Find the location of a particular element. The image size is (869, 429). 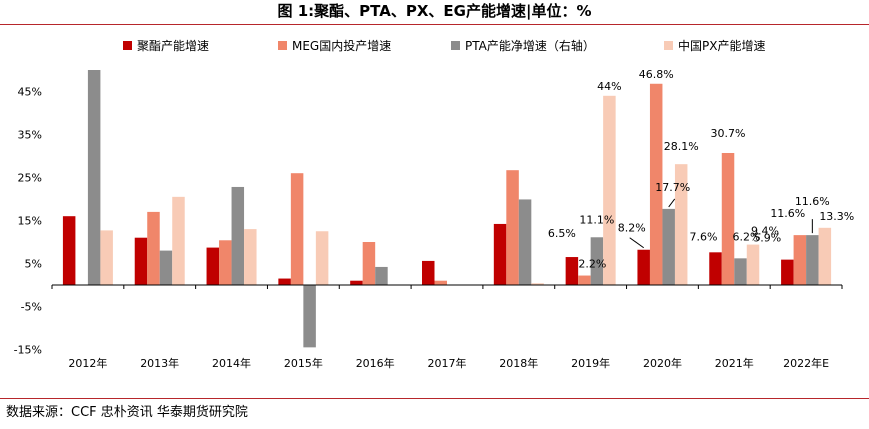

legend-label: 中国PX产能增速 is located at coordinates (721, 45).